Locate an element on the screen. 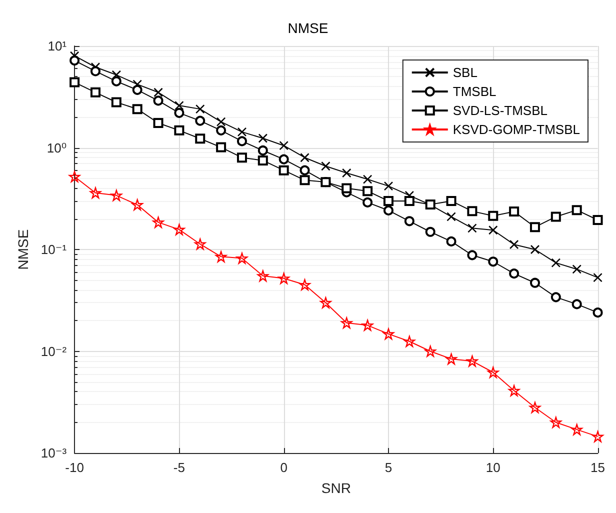 The image size is (616, 513). y-tick-label: 10⁻¹ is located at coordinates (54, 249).